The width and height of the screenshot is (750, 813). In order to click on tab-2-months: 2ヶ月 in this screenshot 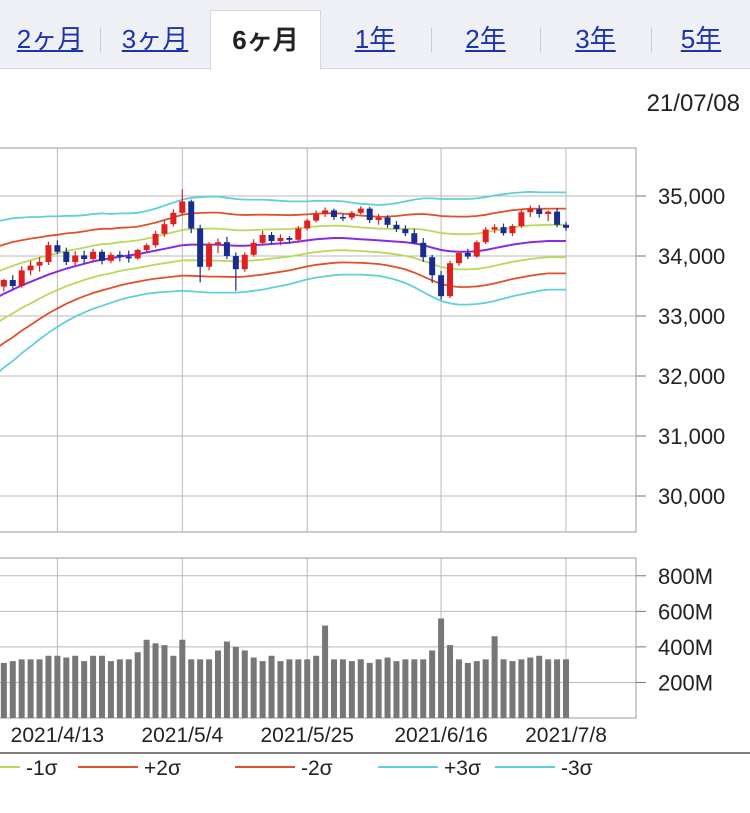, I will do `click(50, 39)`.